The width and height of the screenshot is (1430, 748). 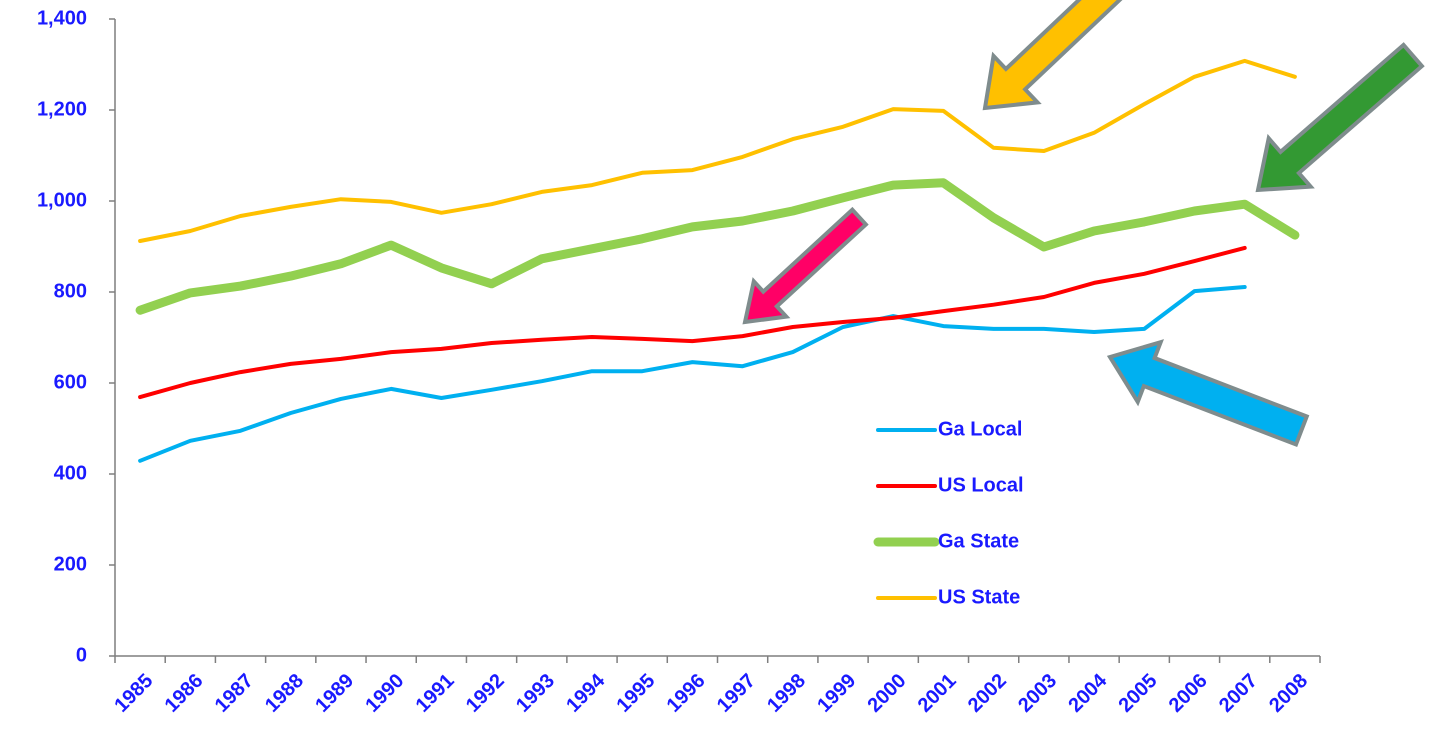 I want to click on x-tick-label: 2002, so click(x=987, y=693).